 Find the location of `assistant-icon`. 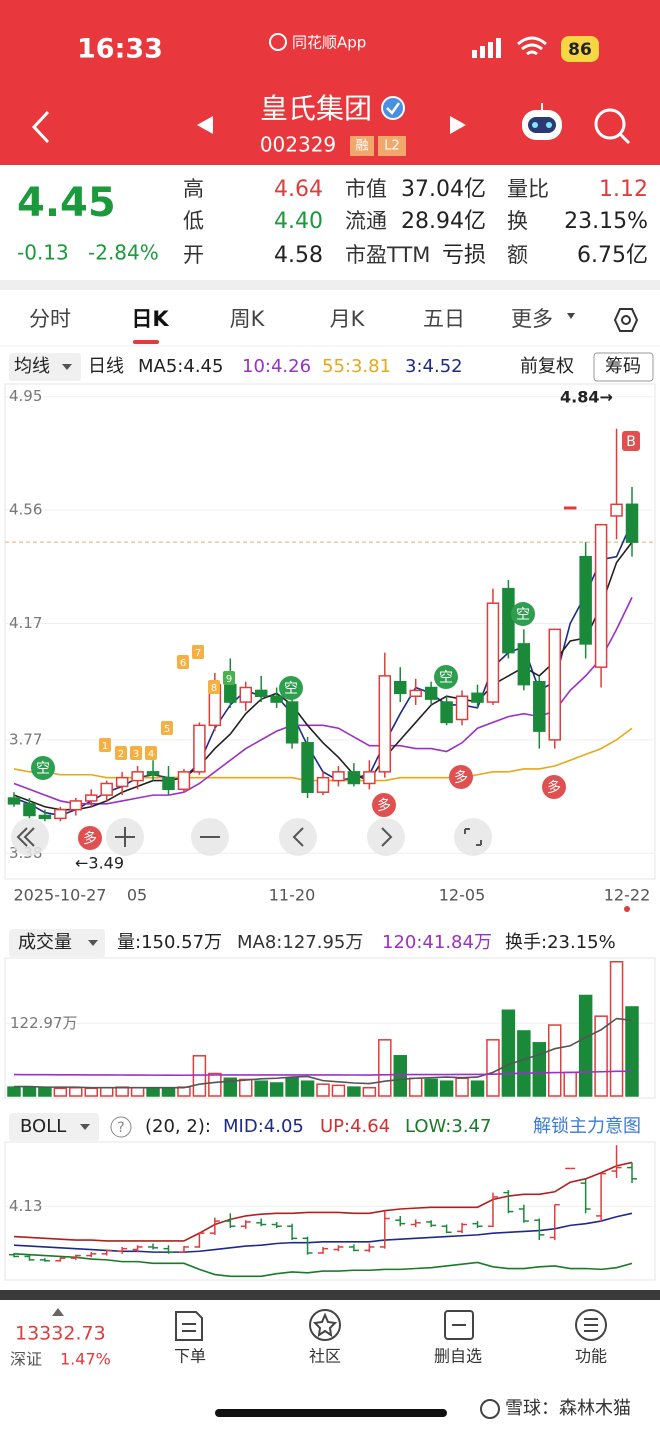

assistant-icon is located at coordinates (542, 121).